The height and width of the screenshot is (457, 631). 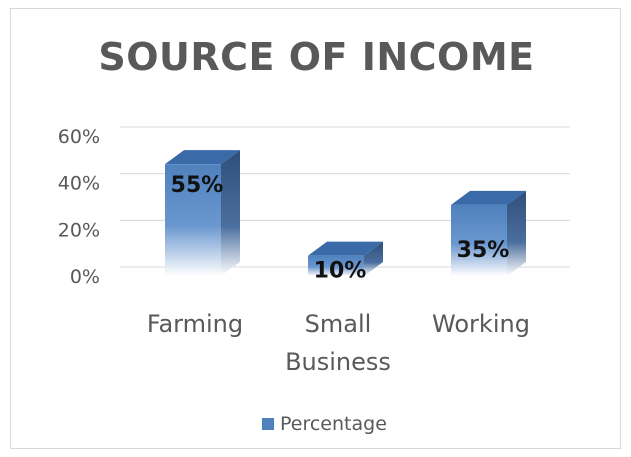 I want to click on category-label: Business, so click(x=338, y=362).